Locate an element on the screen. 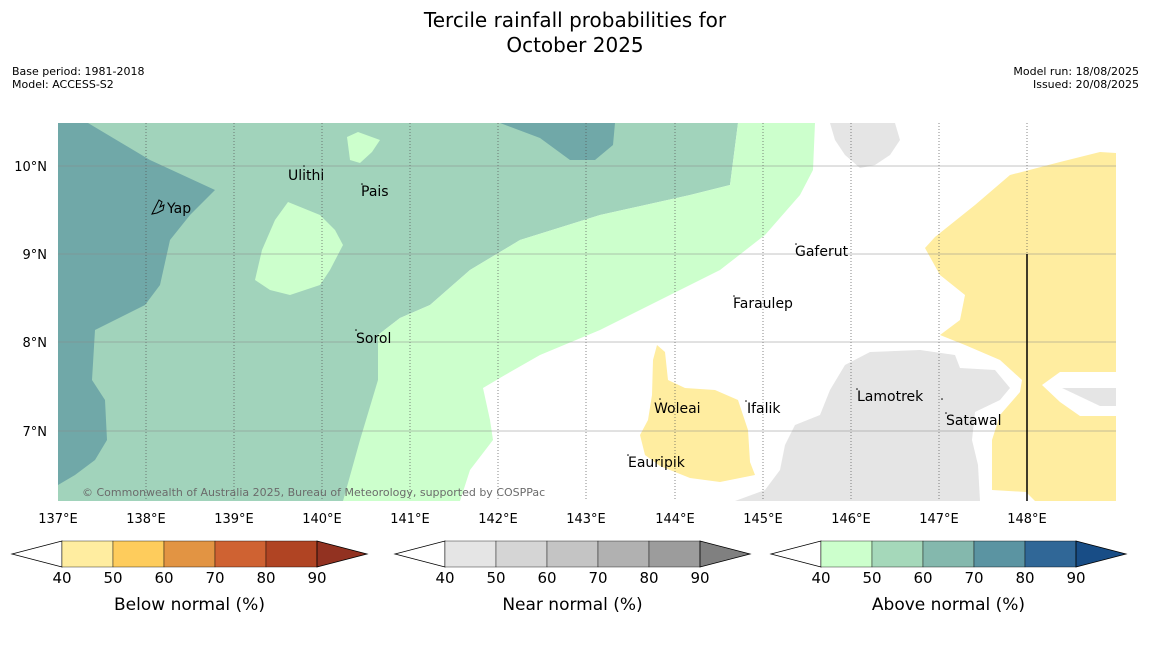 This screenshot has width=1150, height=648. lat-label-10: 10°N is located at coordinates (30, 167).